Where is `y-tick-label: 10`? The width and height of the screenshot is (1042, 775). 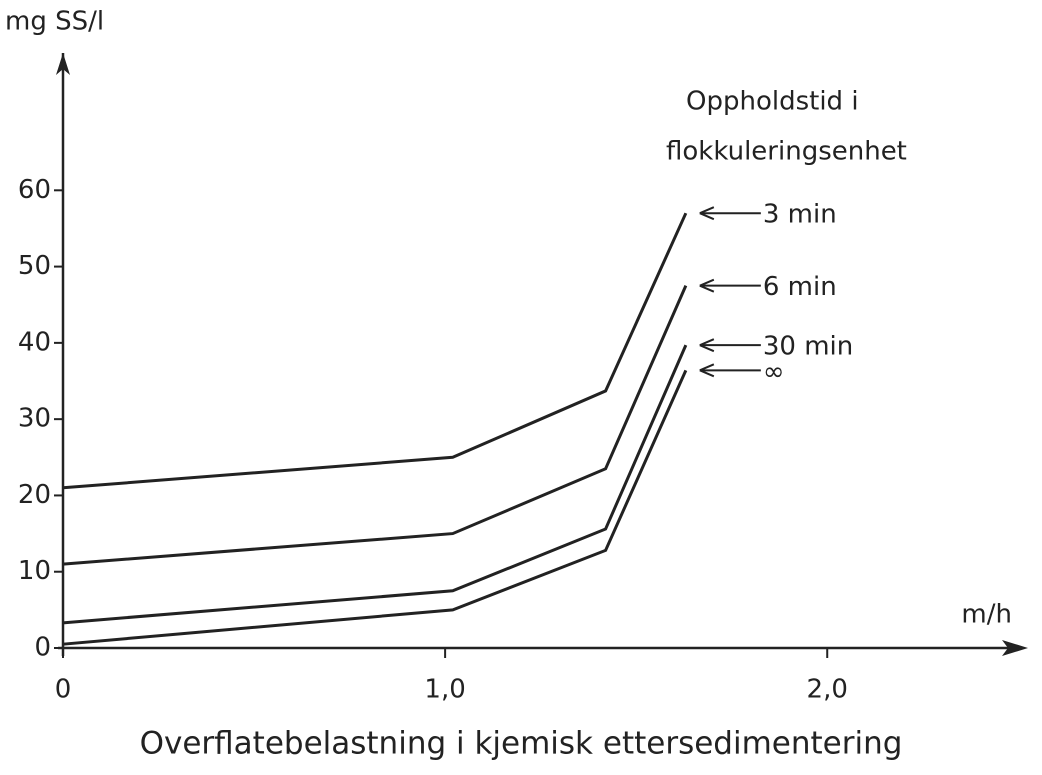
y-tick-label: 10 is located at coordinates (34, 571).